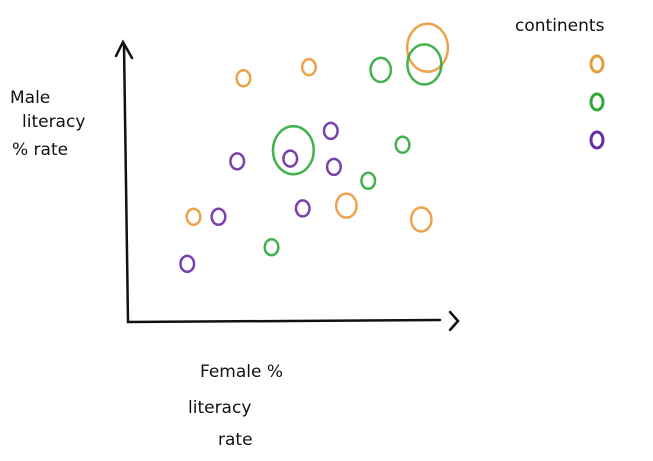  Describe the element at coordinates (124, 49) in the screenshot. I see `y-arrow` at that location.